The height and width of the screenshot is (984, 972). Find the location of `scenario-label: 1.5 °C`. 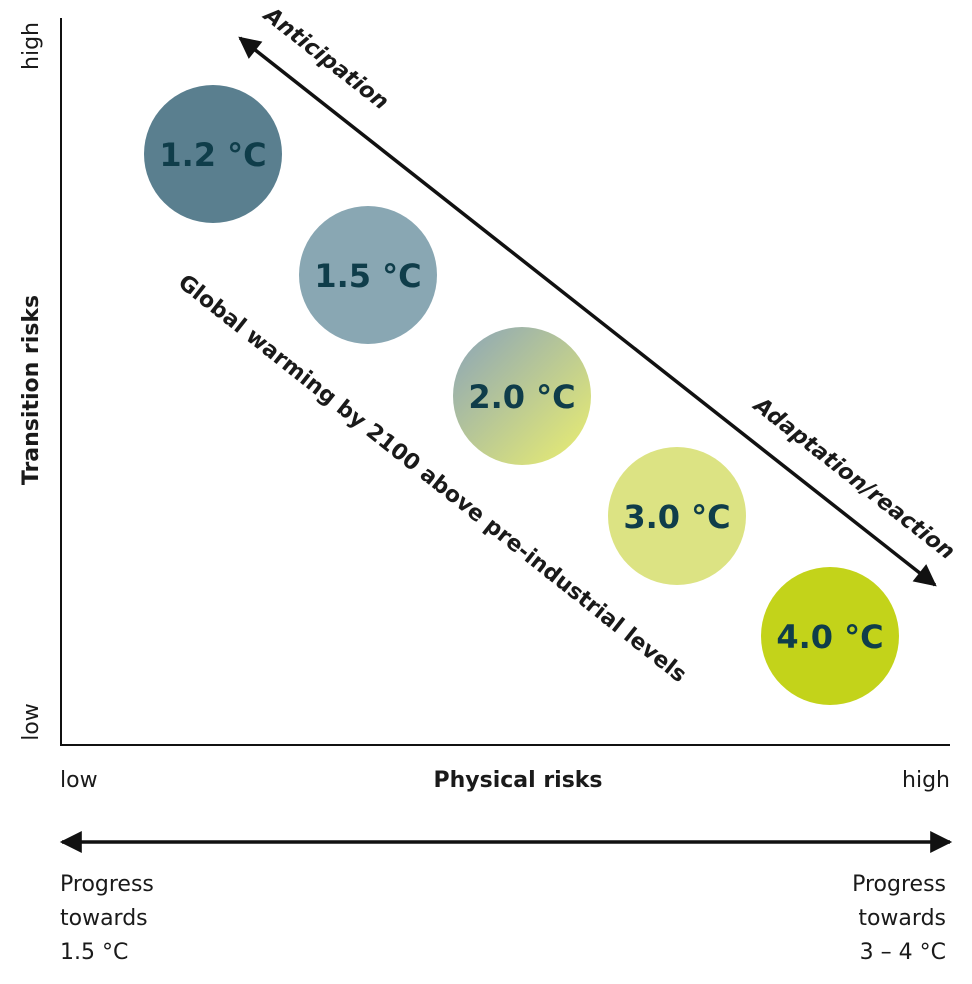

scenario-label: 1.5 °C is located at coordinates (367, 276).